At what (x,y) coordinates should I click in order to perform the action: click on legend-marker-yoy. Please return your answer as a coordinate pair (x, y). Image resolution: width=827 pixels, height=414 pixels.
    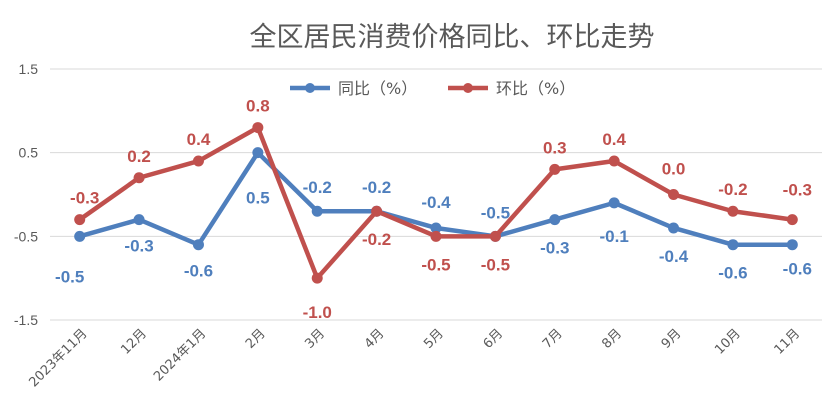
    Looking at the image, I should click on (310, 88).